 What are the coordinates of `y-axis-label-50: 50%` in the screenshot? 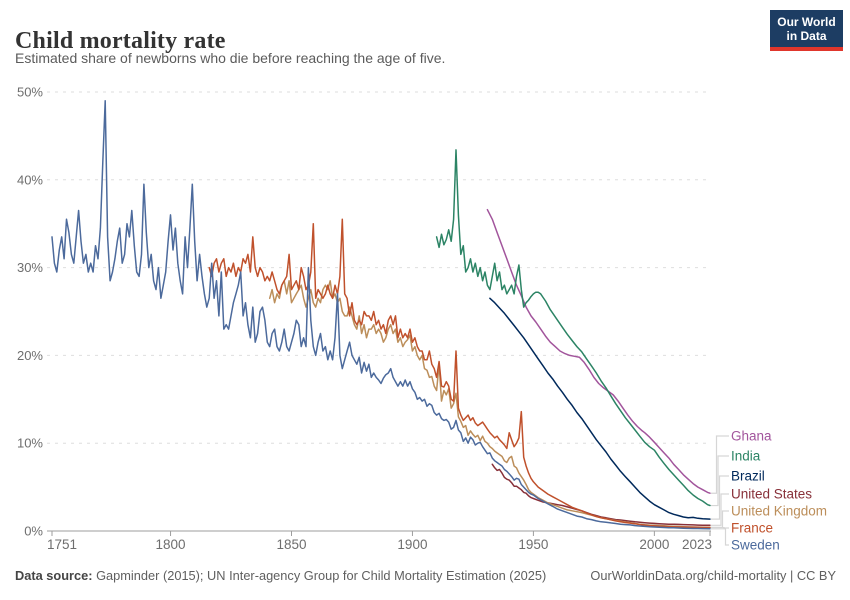 It's located at (30, 92).